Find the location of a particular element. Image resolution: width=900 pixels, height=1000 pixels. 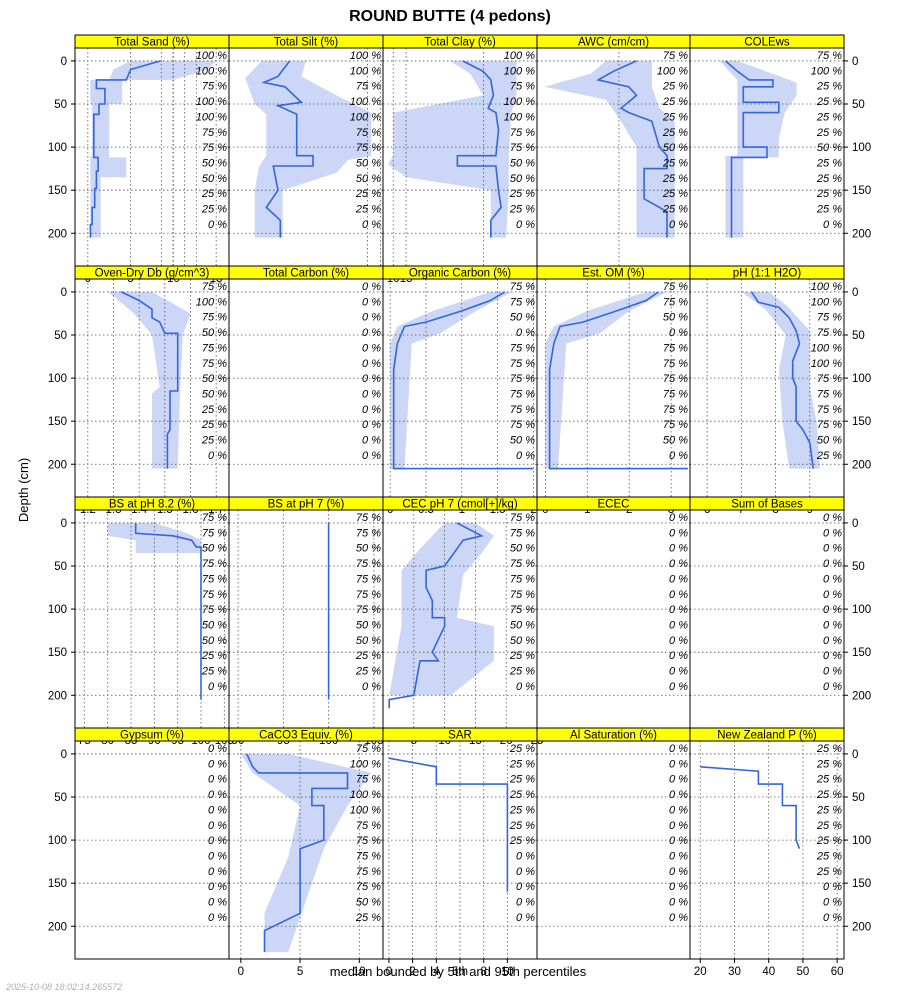

x-tick-label: 30 is located at coordinates (734, 972).